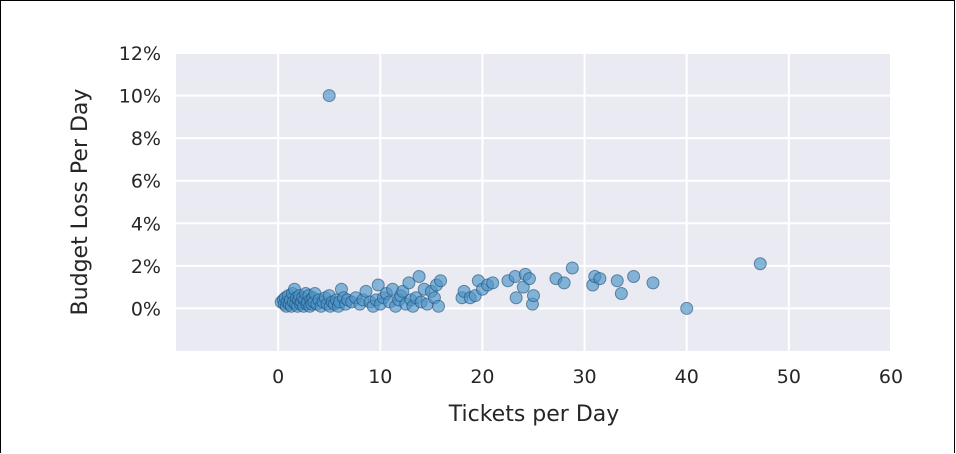  What do you see at coordinates (534, 414) in the screenshot?
I see `x-axis-label: Tickets per Day` at bounding box center [534, 414].